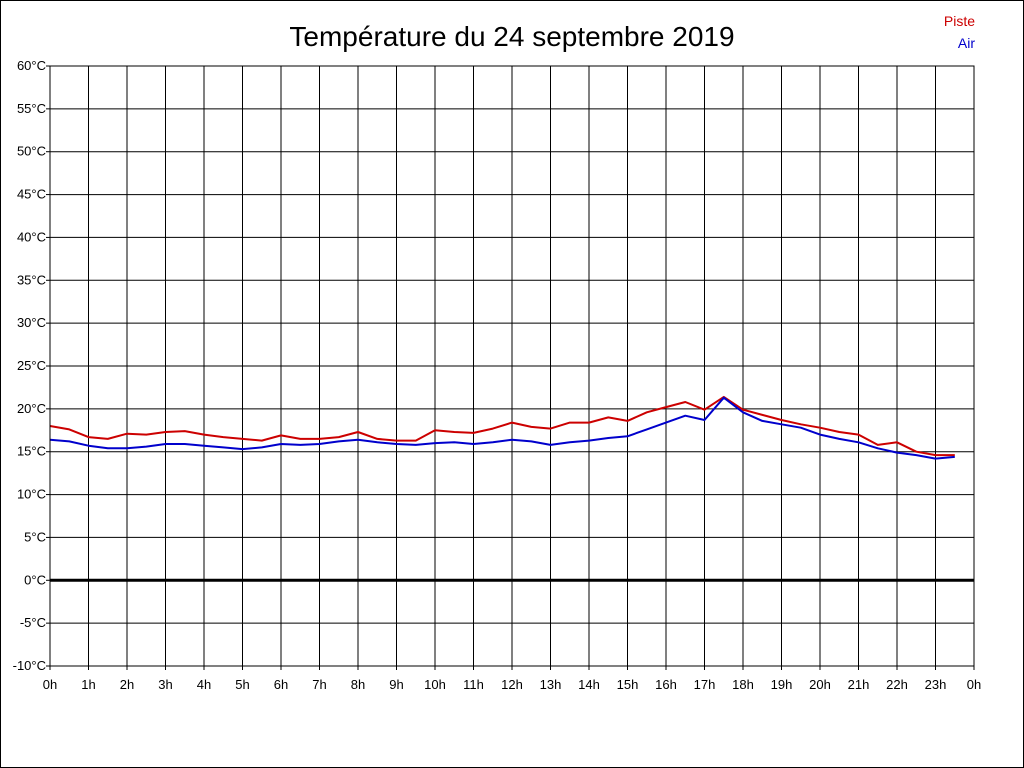  I want to click on x-tick-label: 9h, so click(396, 684).